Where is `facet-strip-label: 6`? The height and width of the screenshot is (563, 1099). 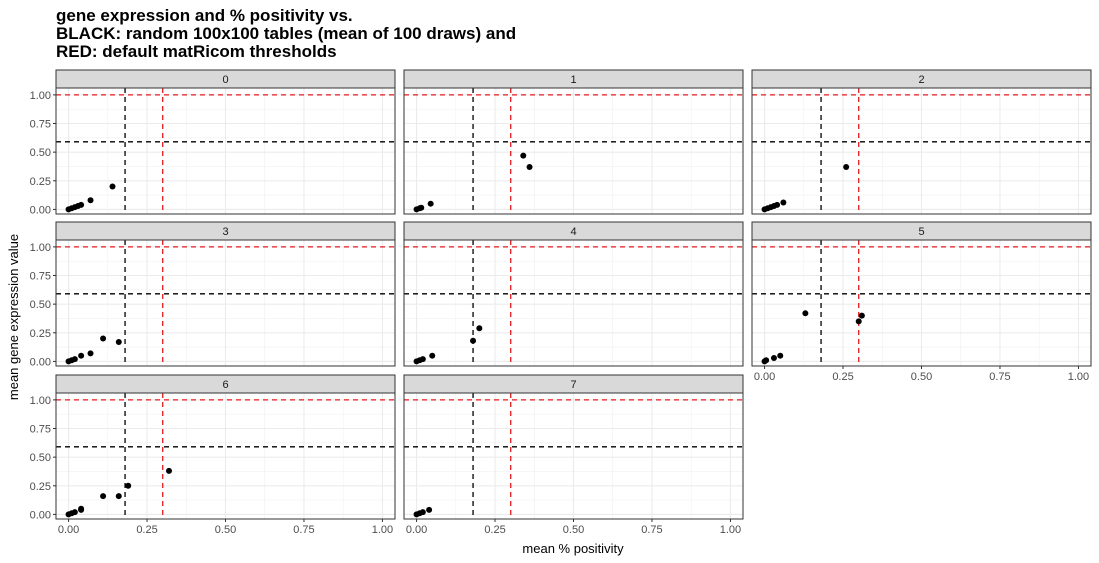 facet-strip-label: 6 is located at coordinates (225, 385).